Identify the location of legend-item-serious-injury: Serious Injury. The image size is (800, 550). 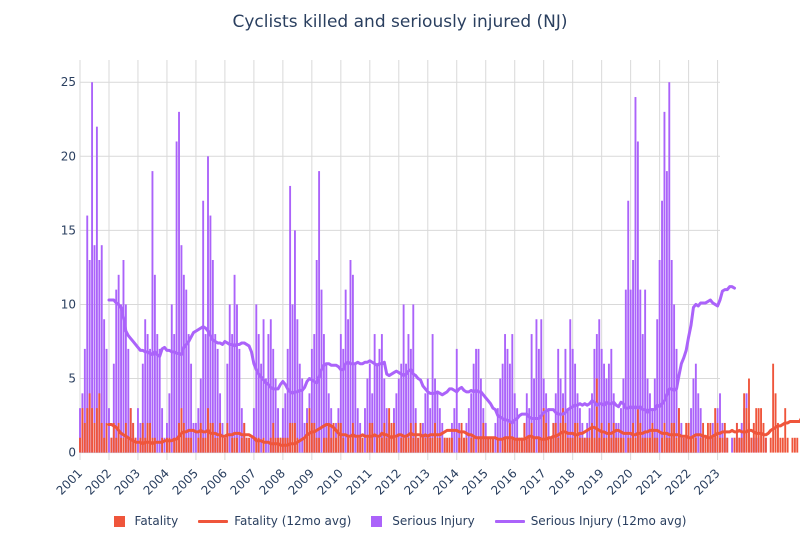
(423, 521).